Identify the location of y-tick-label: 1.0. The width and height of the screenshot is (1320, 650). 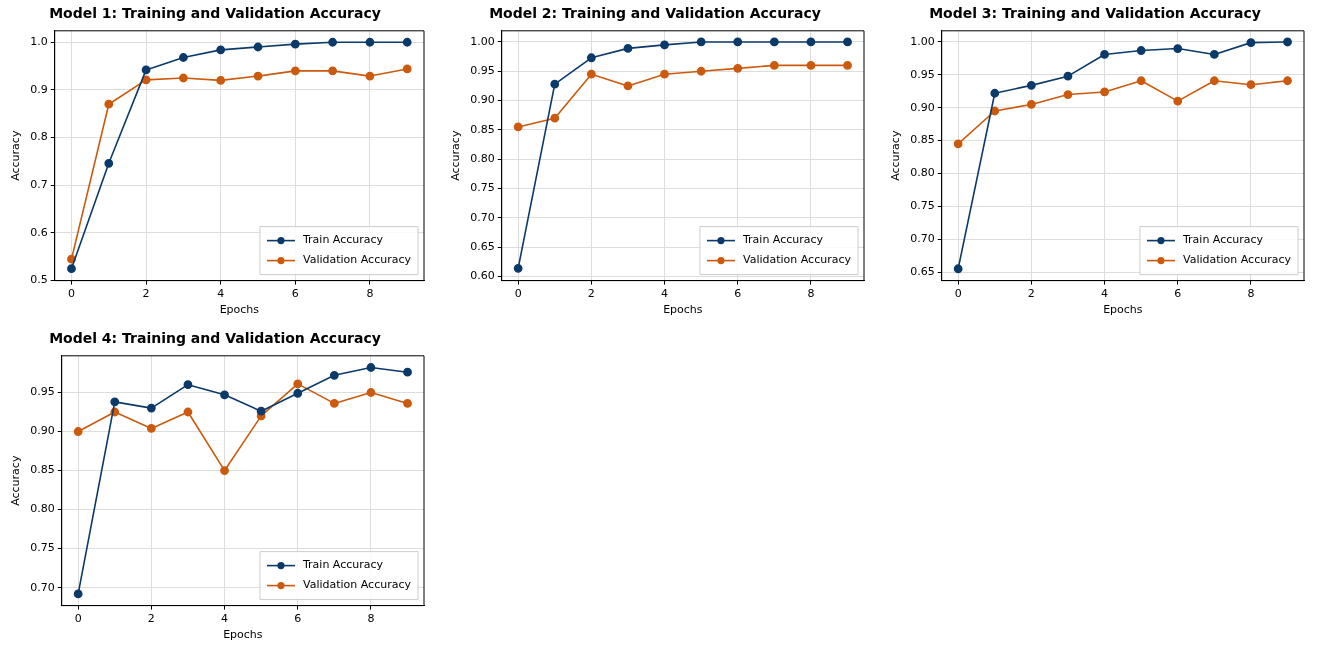
(39, 42).